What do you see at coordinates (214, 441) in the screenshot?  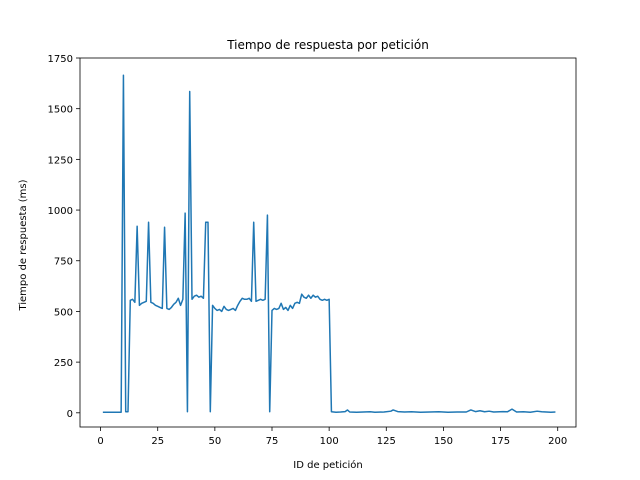 I see `x-tick-label: 50` at bounding box center [214, 441].